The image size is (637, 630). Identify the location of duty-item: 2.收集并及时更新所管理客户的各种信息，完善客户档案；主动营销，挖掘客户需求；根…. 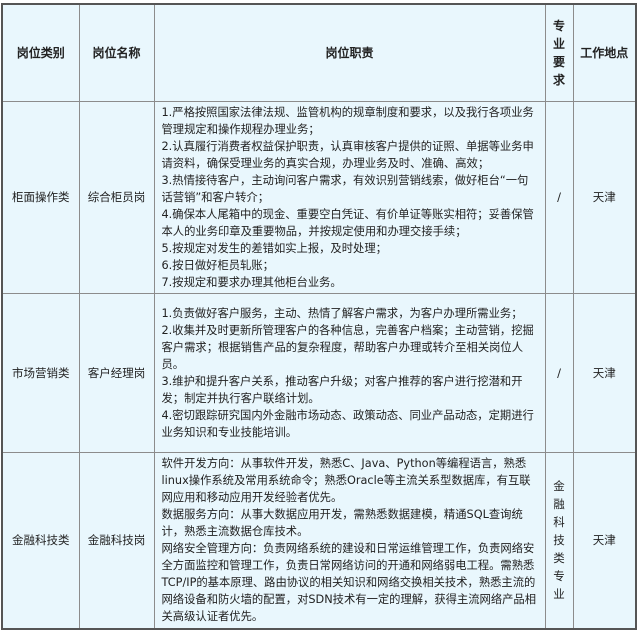
(347, 347).